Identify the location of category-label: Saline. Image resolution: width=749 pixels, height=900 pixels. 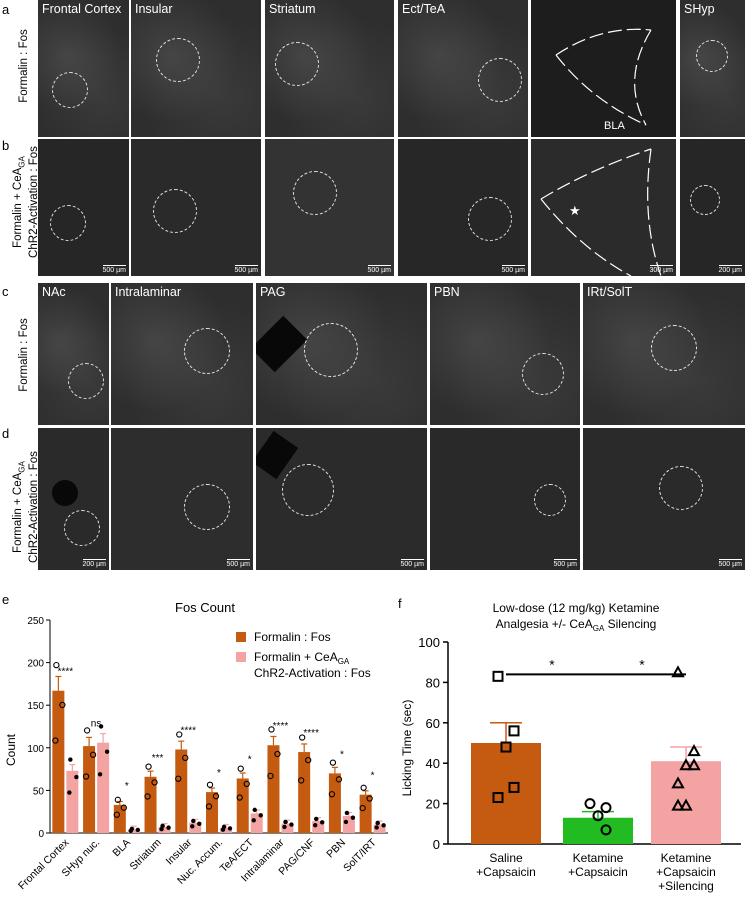
(506, 858).